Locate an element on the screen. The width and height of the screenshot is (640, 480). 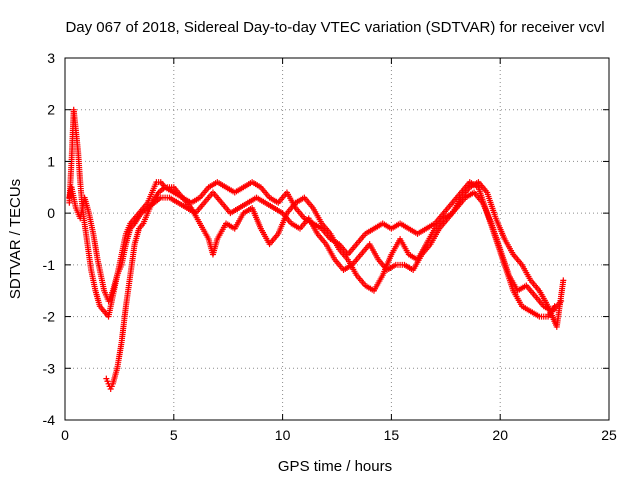
y-tick-label: -1 is located at coordinates (49, 265).